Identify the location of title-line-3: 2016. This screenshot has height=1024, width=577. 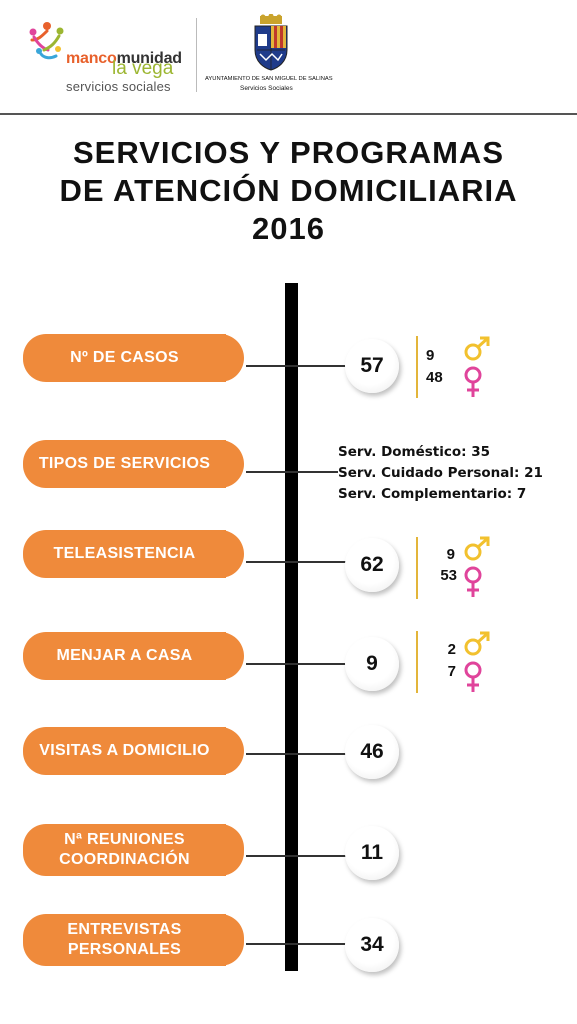
(288, 228).